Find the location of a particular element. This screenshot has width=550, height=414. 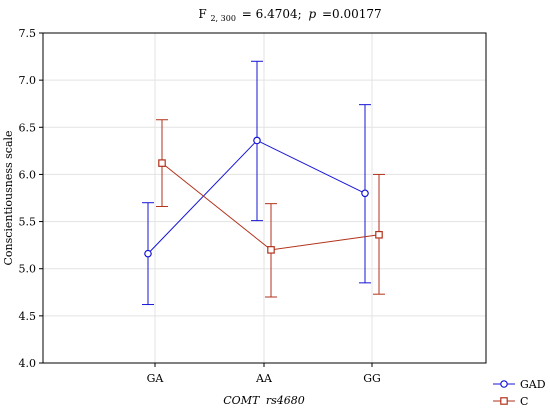

legend-item: C is located at coordinates (510, 401).